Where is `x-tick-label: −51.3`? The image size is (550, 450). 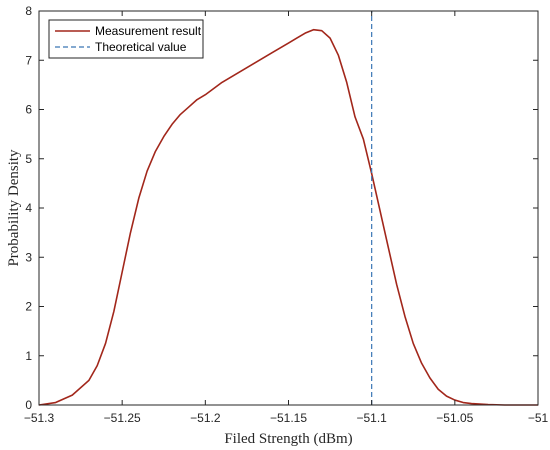 x-tick-label: −51.3 is located at coordinates (39, 418).